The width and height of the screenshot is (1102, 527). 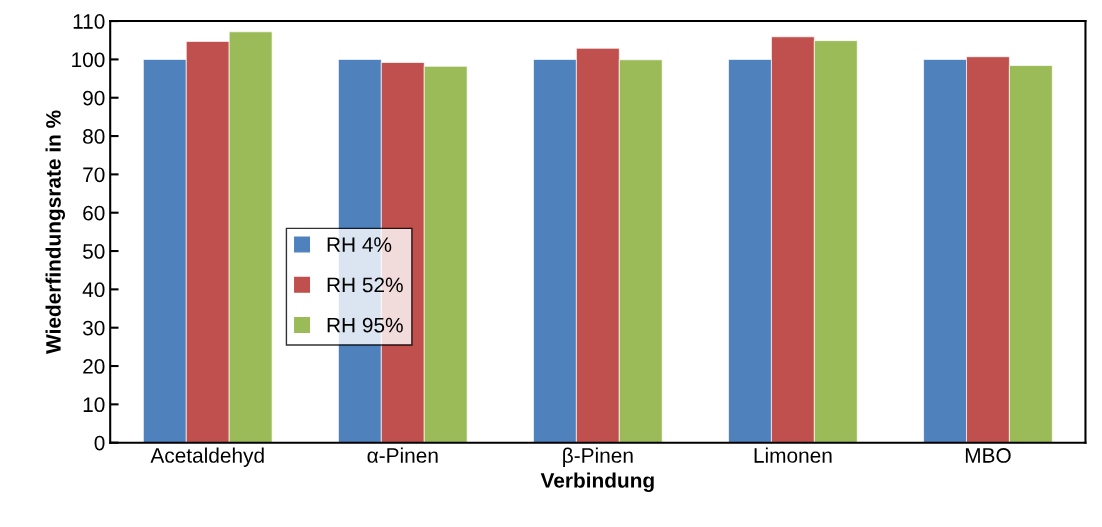 I want to click on y-tick-label: 30, so click(x=93, y=328).